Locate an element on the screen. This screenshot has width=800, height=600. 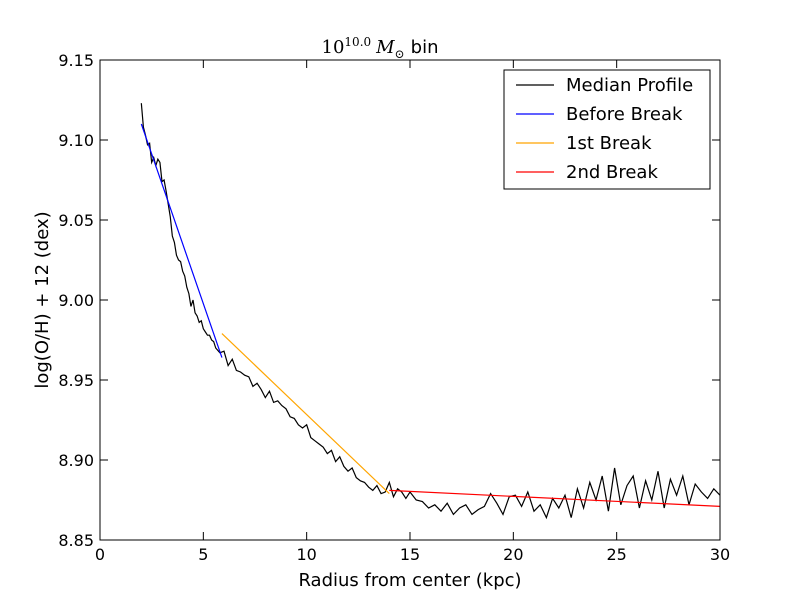
y-axis-label: log(O/H) + 12 (dex) is located at coordinates (42, 299).